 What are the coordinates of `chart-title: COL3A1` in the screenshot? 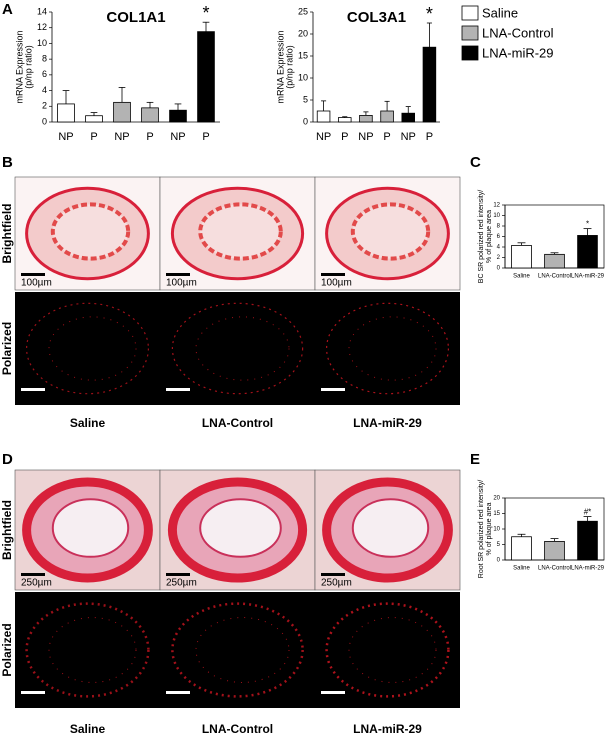 It's located at (376, 17).